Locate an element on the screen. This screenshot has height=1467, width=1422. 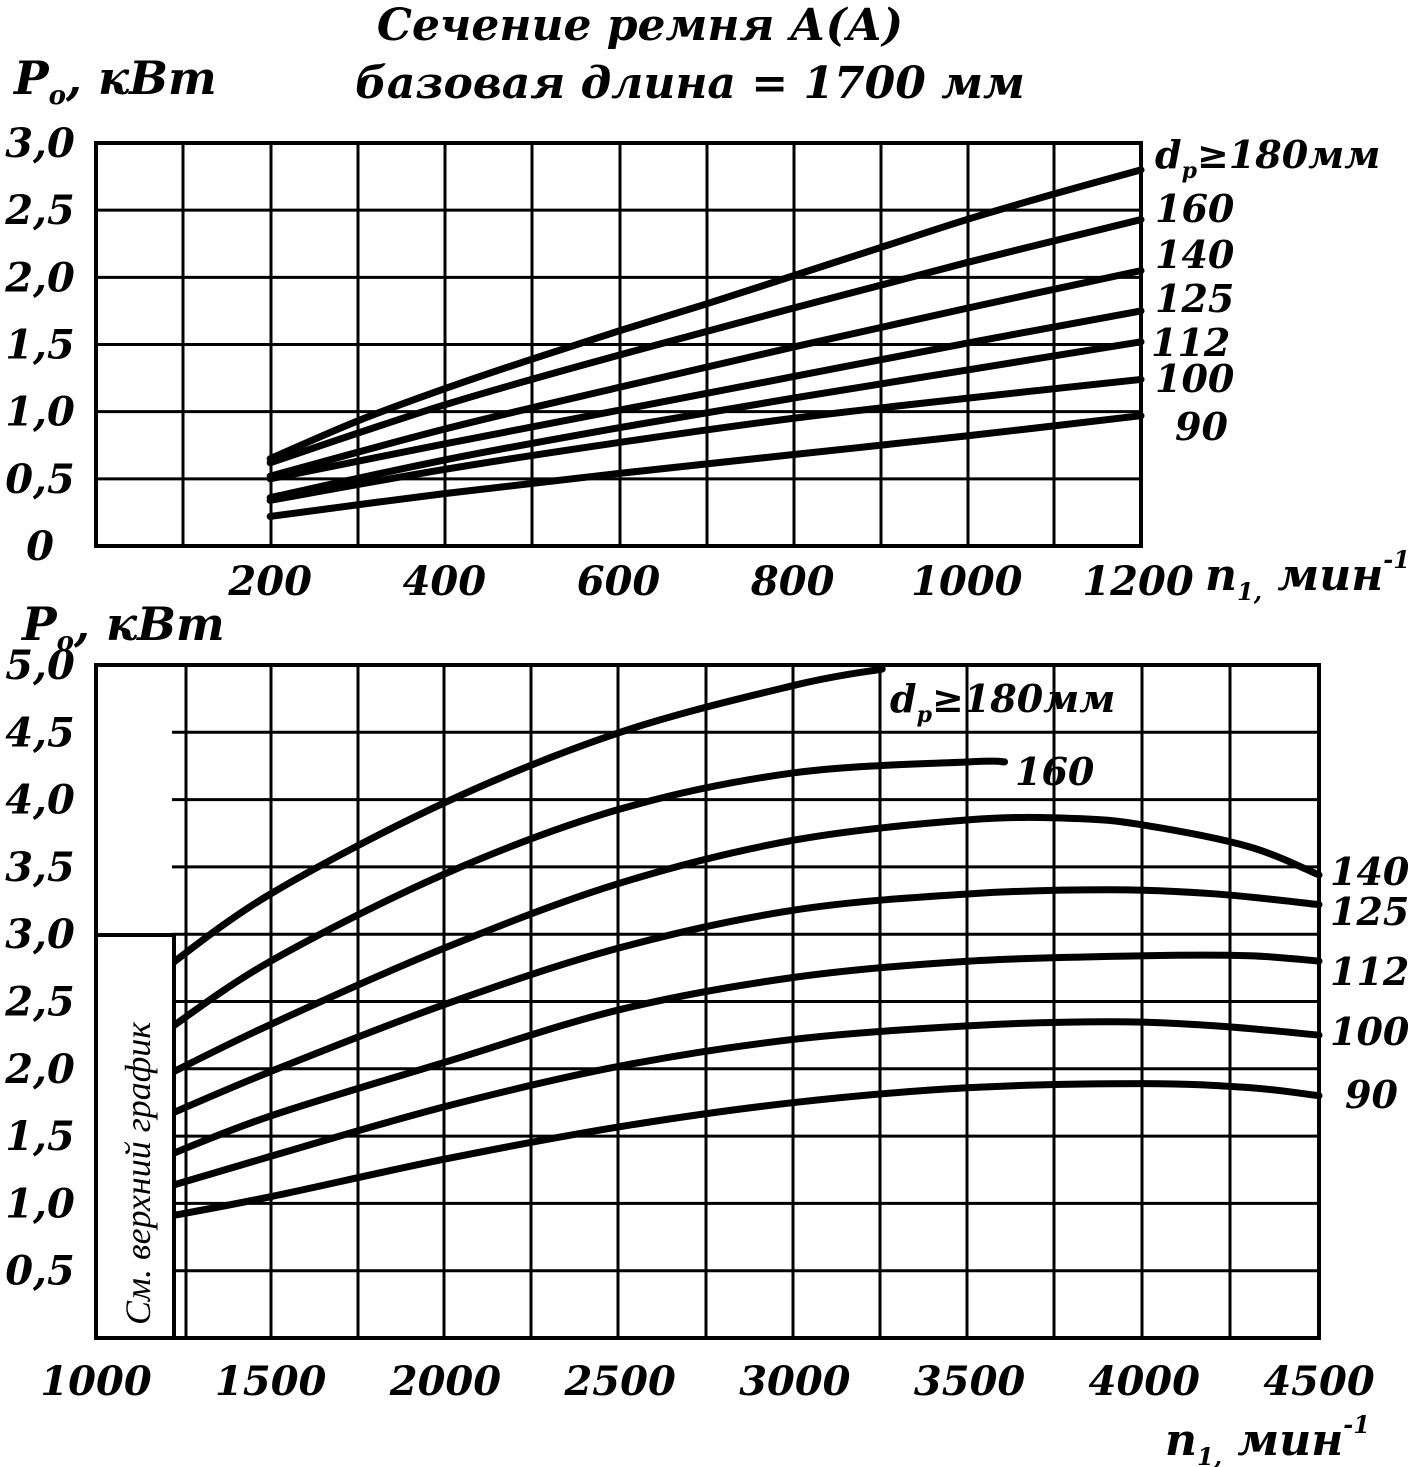
x-tick-label: 1500 is located at coordinates (270, 1381).